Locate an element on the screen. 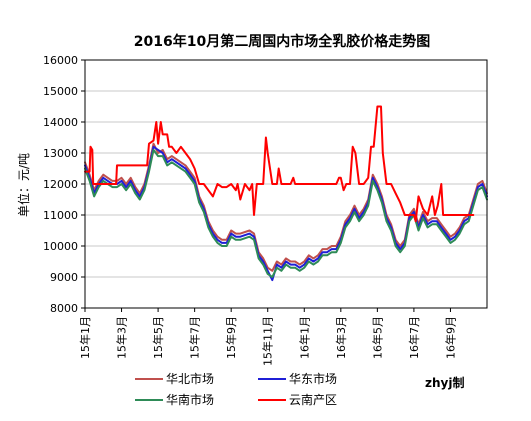  y-tick-label: 16000 is located at coordinates (60, 60).